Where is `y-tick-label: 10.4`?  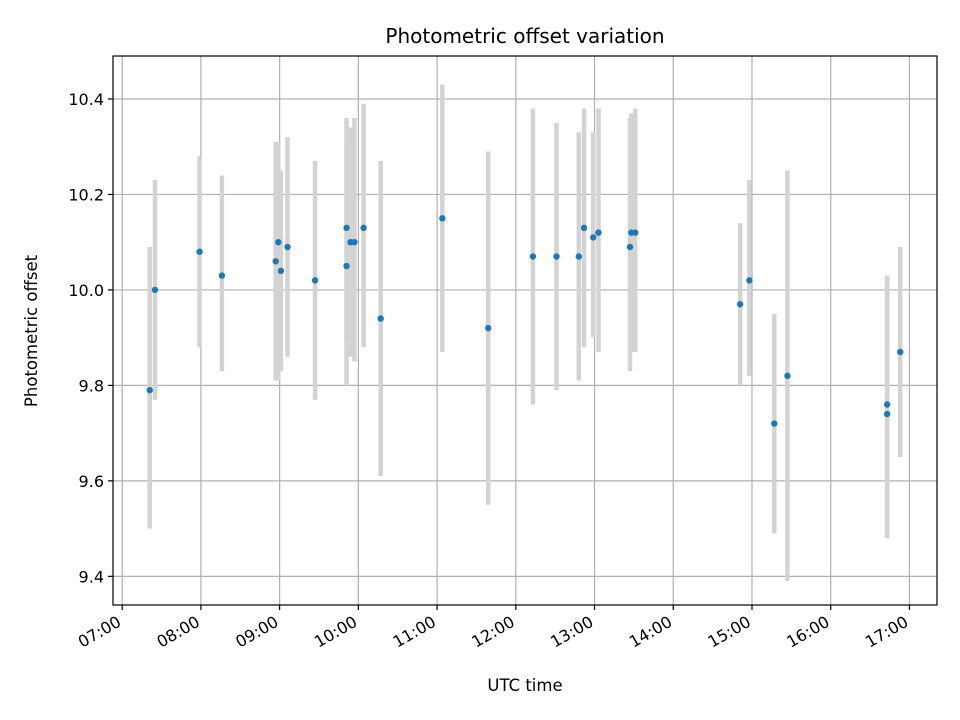 y-tick-label: 10.4 is located at coordinates (86, 99).